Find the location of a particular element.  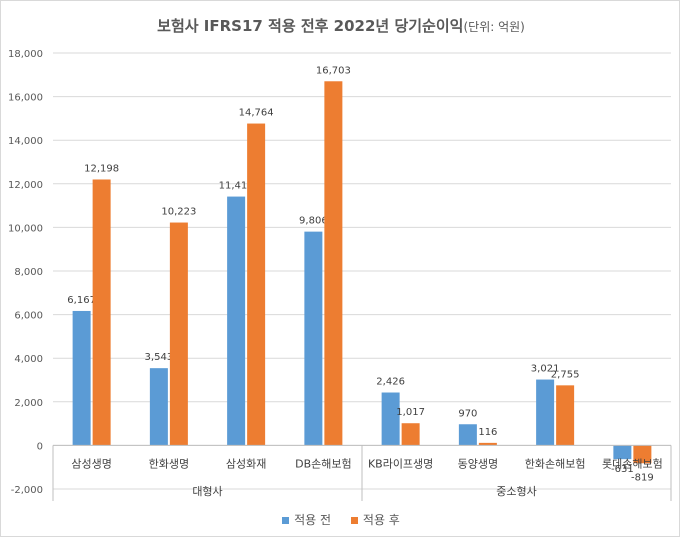

data-label: 3,543 is located at coordinates (159, 357).